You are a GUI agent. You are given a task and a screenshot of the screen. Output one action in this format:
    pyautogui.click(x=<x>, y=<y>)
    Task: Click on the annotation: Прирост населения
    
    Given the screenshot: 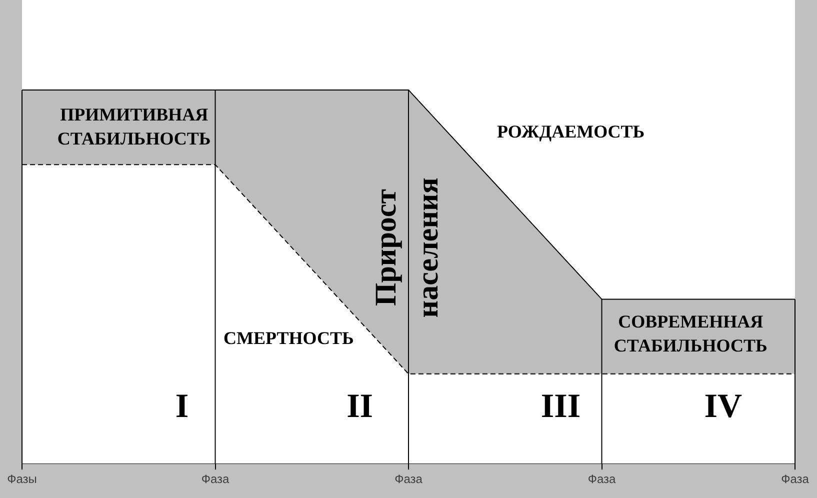 What is the action you would take?
    pyautogui.click(x=406, y=247)
    